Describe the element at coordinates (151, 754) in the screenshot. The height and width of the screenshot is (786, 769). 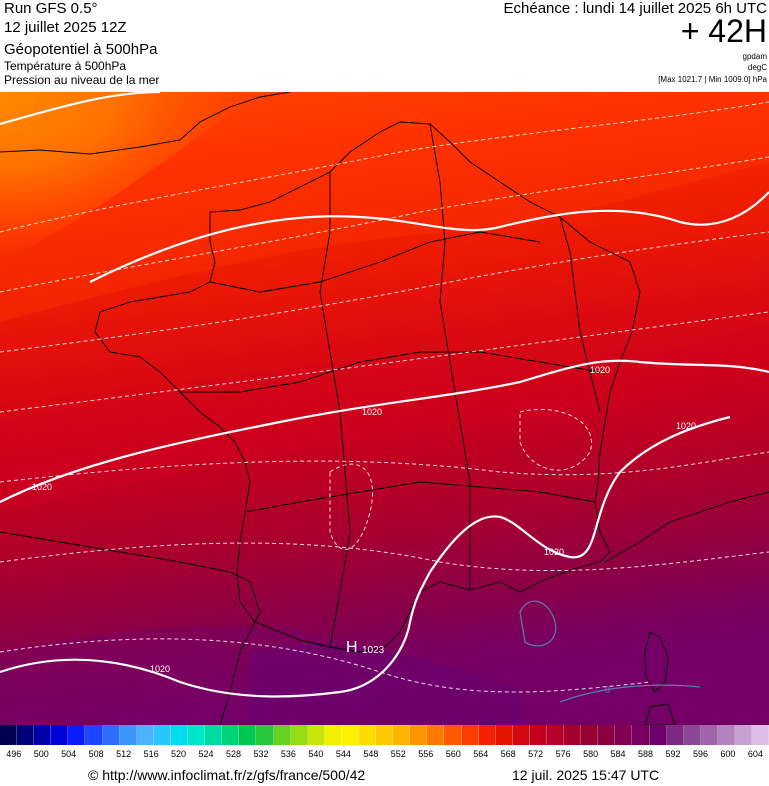
I see `colorbar-tick-label: 516` at that location.